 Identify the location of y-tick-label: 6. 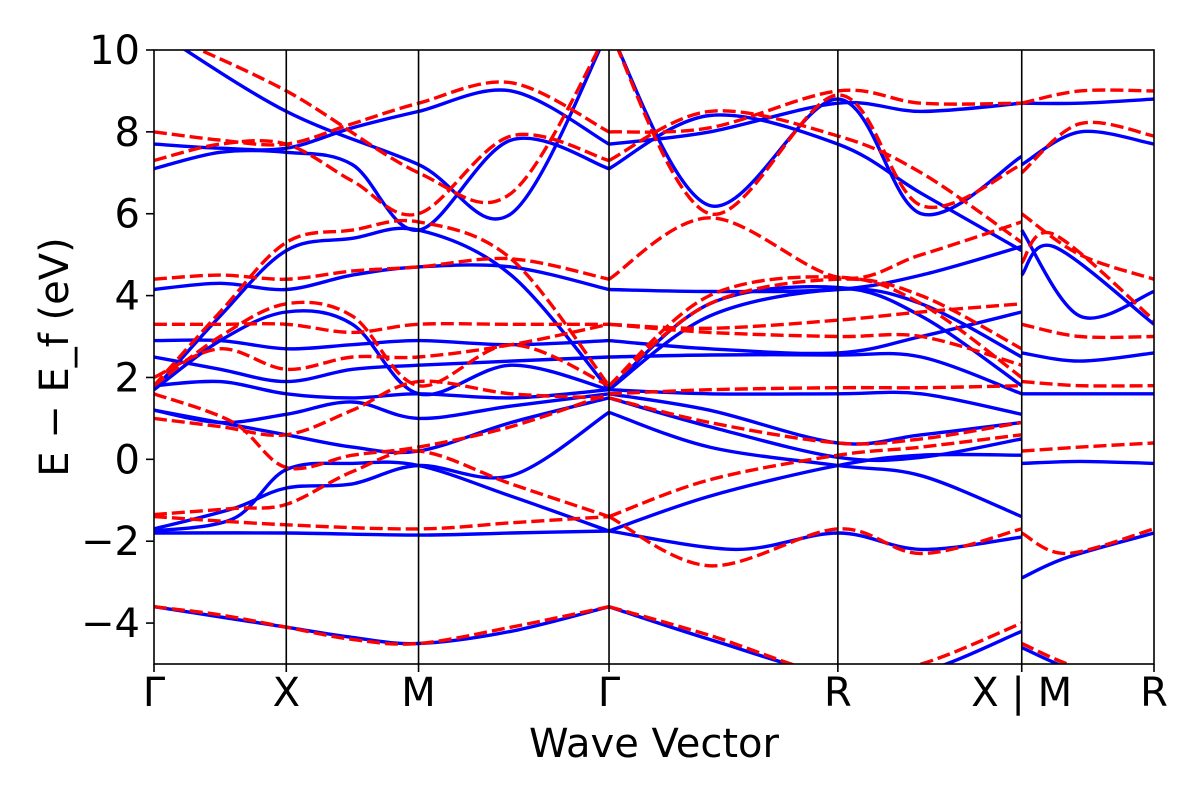
(127, 215).